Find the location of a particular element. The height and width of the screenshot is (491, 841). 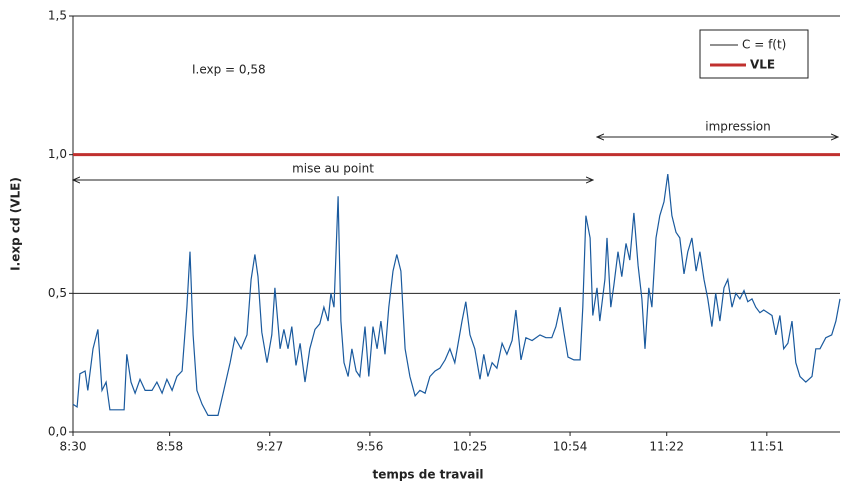

x-tick-label: 8:30 is located at coordinates (73, 447).